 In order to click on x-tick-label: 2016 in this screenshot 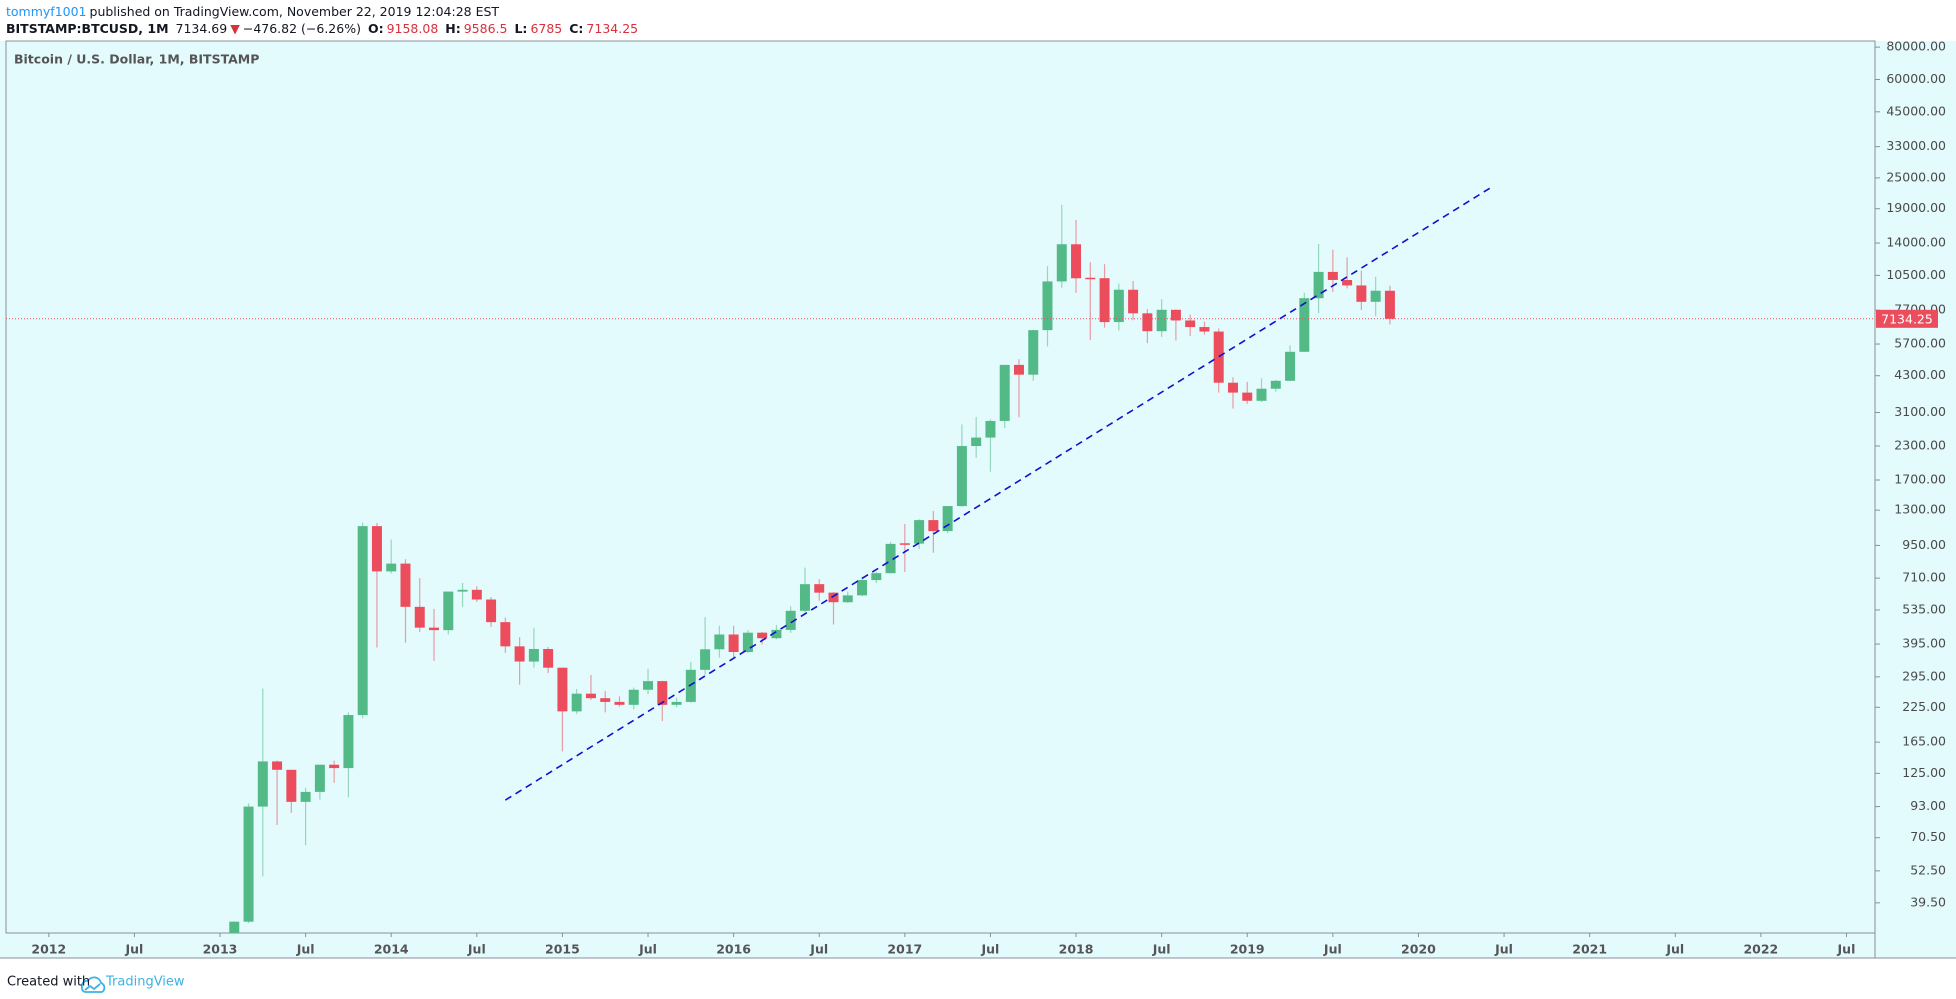, I will do `click(733, 949)`.